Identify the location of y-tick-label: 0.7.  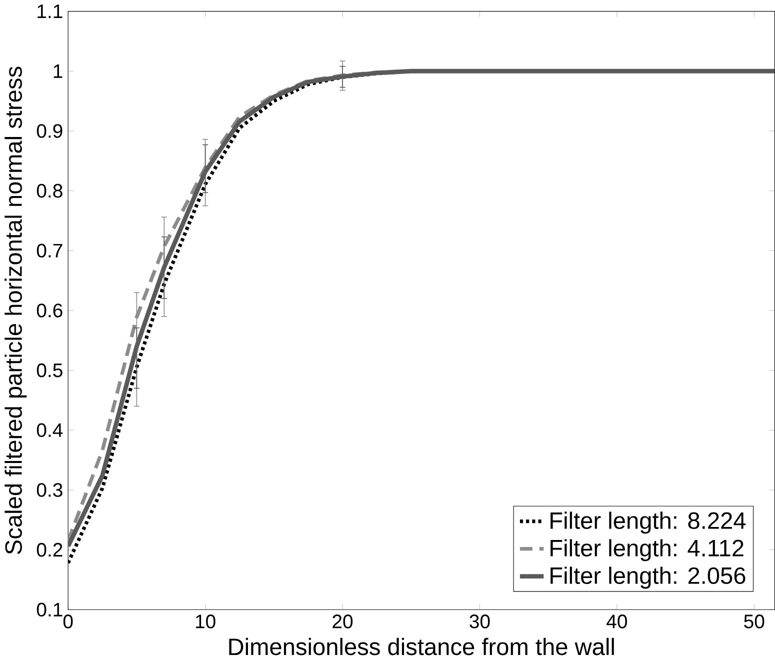
(49, 251).